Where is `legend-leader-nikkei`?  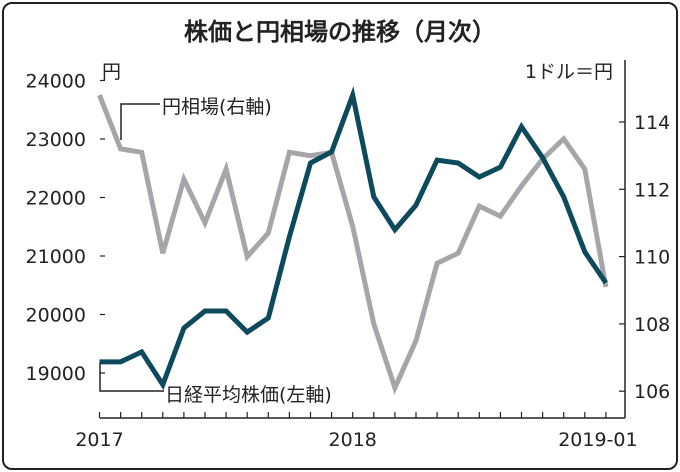 legend-leader-nikkei is located at coordinates (131, 377).